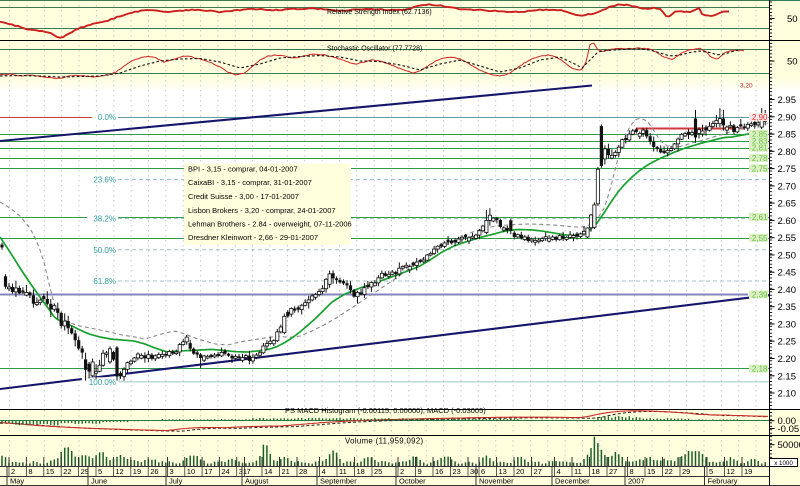 This screenshot has height=486, width=800. What do you see at coordinates (243, 169) in the screenshot?
I see `svg-text:BPI - 3,15 - comprar, 04-01-20: BPI - 3,15 - comprar, 04-01-2007` at bounding box center [243, 169].